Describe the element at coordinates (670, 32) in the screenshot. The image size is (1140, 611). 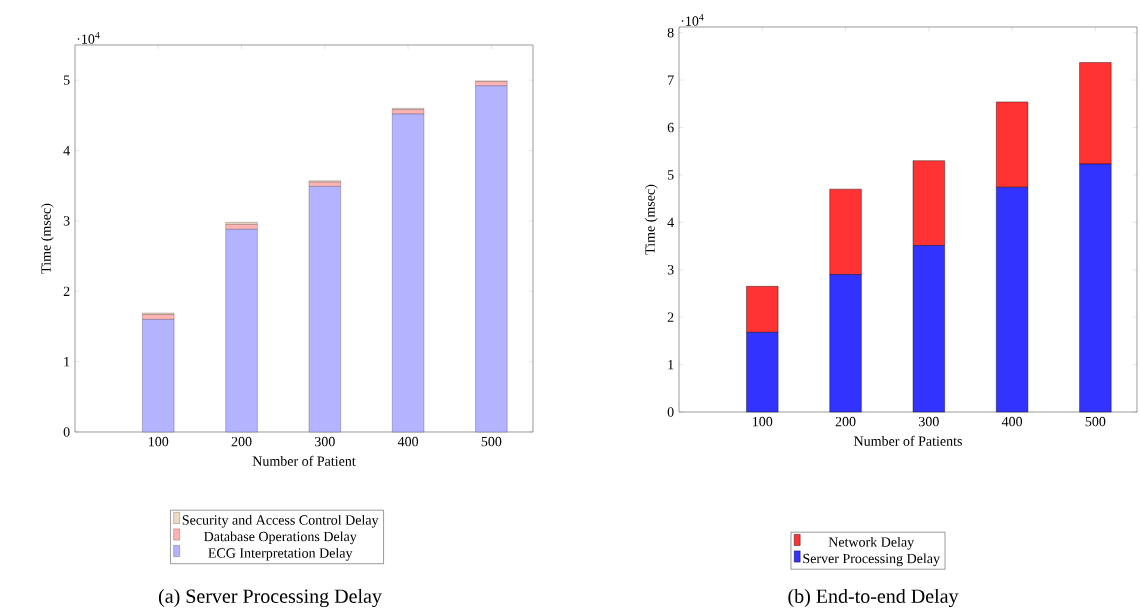
I see `y-tick-label: 8` at that location.